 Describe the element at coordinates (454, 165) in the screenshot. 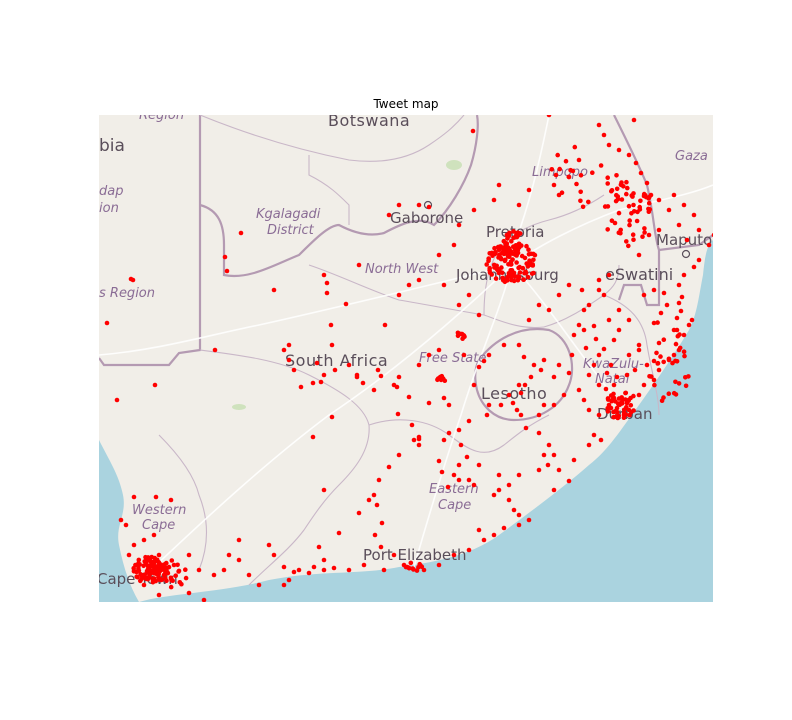

I see `park-area` at that location.